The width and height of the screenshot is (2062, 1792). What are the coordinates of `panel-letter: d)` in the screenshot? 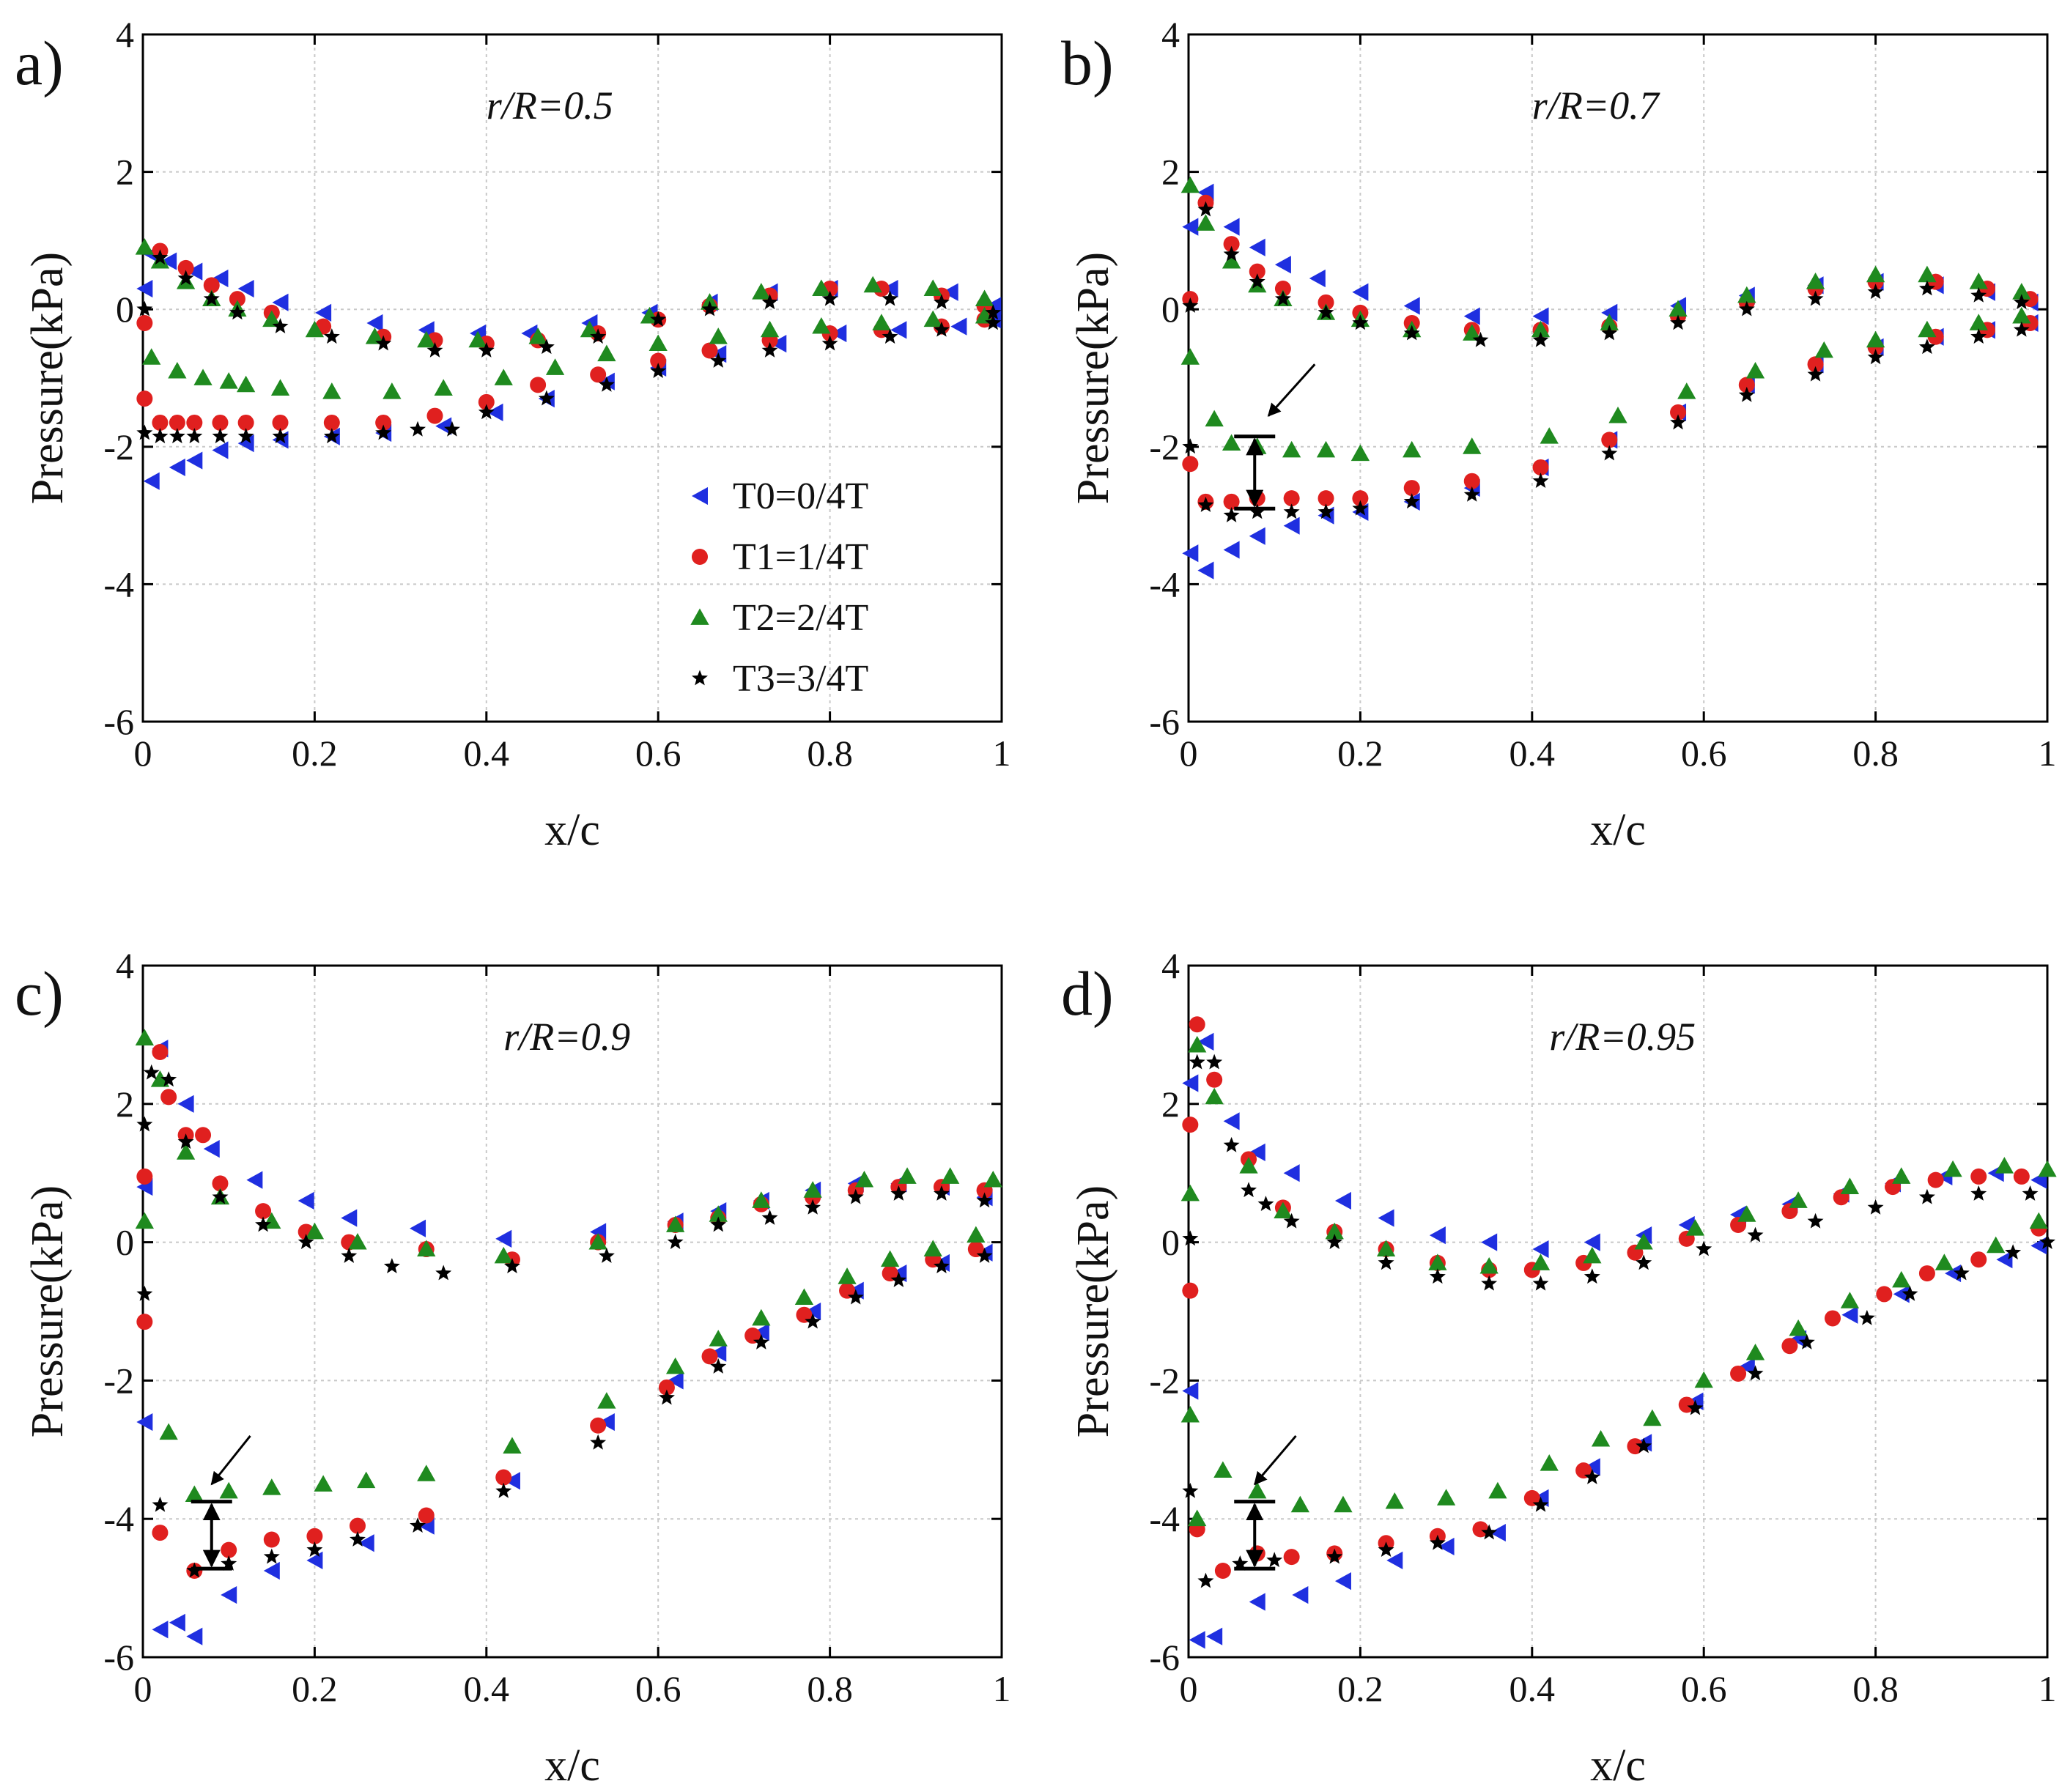 It's located at (1087, 993).